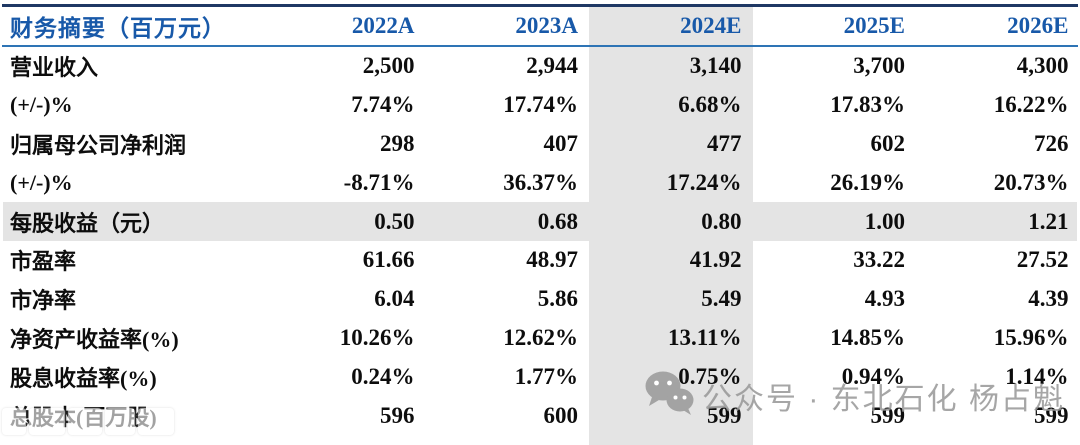 This screenshot has width=1080, height=445. Describe the element at coordinates (552, 260) in the screenshot. I see `value-cell: 48.97` at that location.